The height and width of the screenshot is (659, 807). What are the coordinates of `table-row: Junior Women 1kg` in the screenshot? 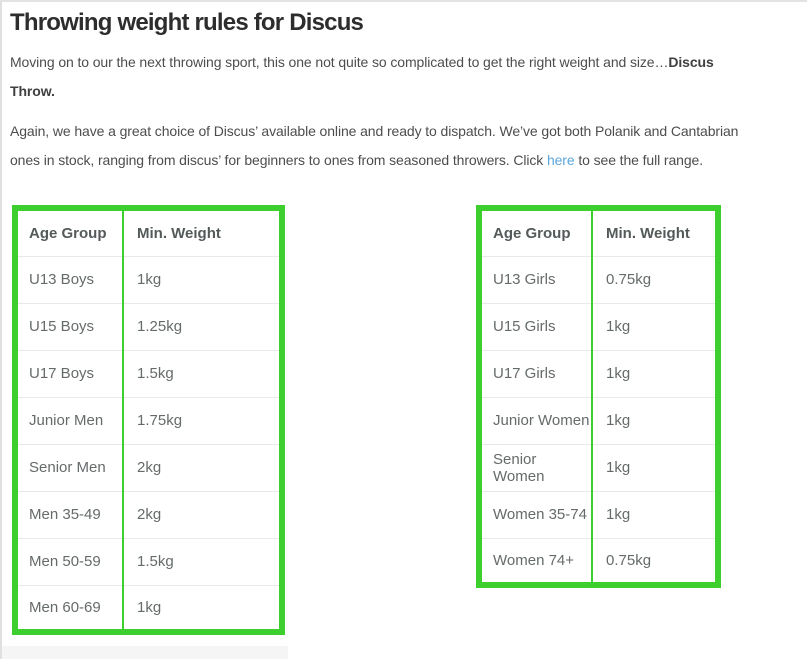 It's located at (598, 420).